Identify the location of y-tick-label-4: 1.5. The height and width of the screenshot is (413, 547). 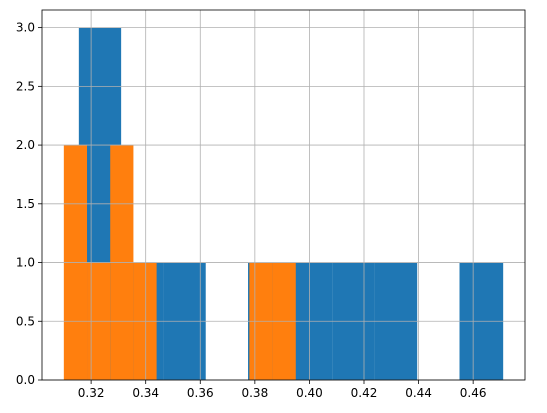
(25, 204).